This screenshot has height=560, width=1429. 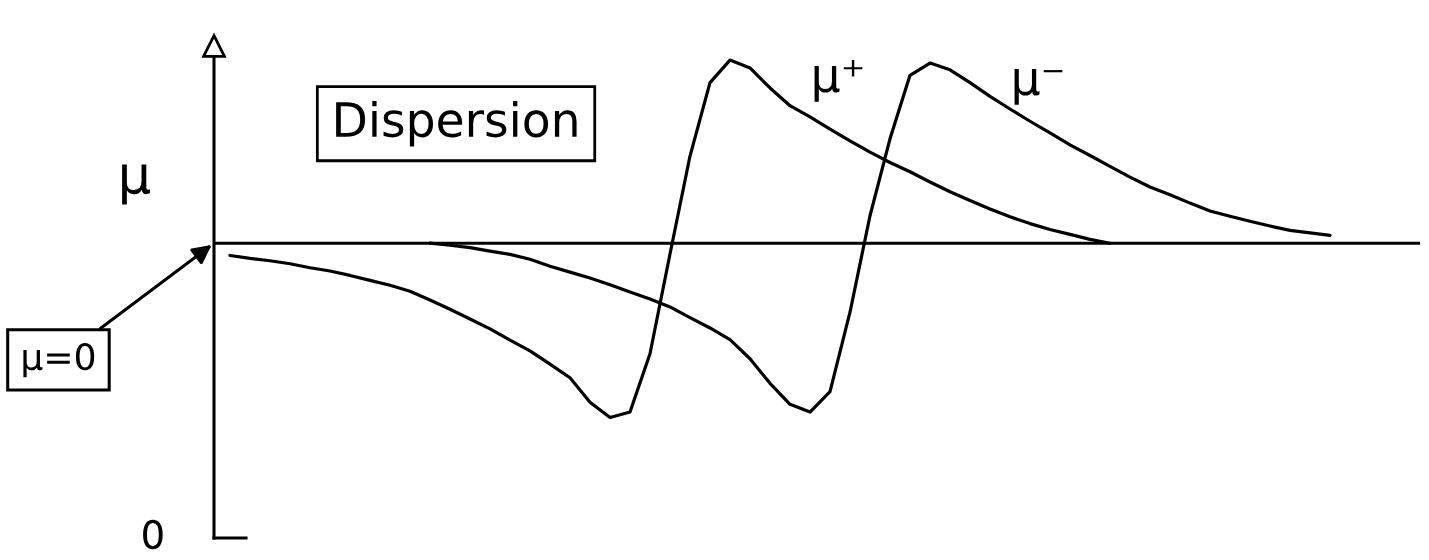 What do you see at coordinates (1038, 87) in the screenshot?
I see `series-label: μ⁻` at bounding box center [1038, 87].